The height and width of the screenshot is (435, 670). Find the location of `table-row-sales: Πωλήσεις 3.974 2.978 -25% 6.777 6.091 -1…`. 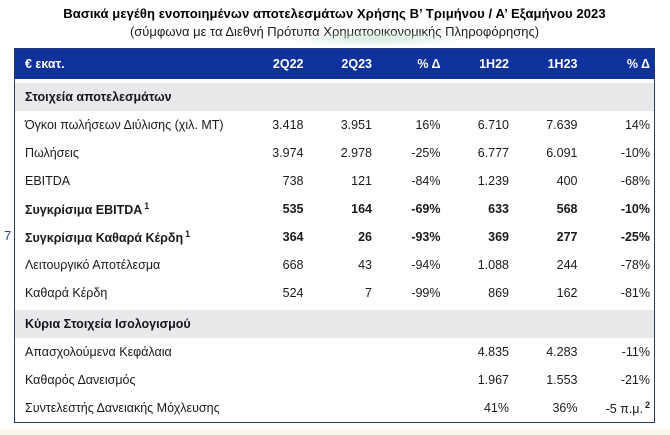

table-row-sales: Πωλήσεις 3.974 2.978 -25% 6.777 6.091 -1… is located at coordinates (334, 153).